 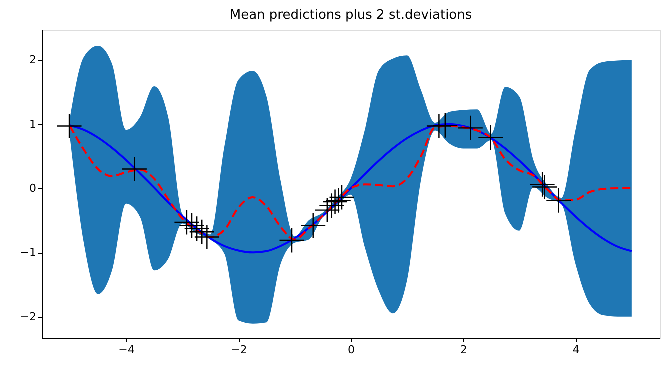 I want to click on y-tick-label: −2, so click(x=28, y=317).